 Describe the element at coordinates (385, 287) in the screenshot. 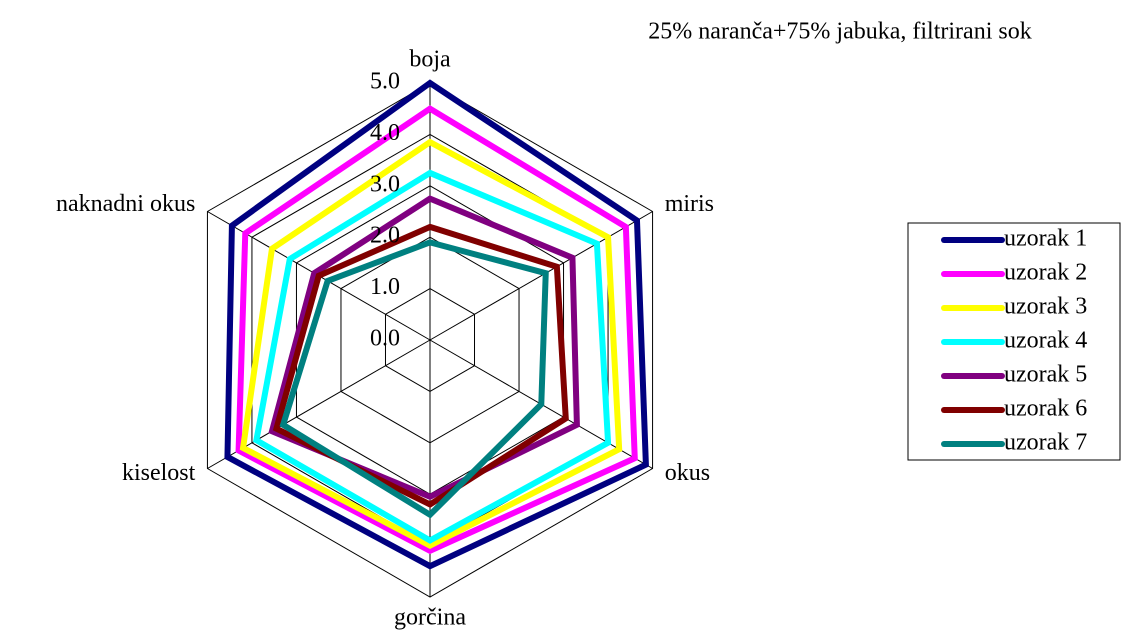

I see `r-tick-label: 1.0` at that location.